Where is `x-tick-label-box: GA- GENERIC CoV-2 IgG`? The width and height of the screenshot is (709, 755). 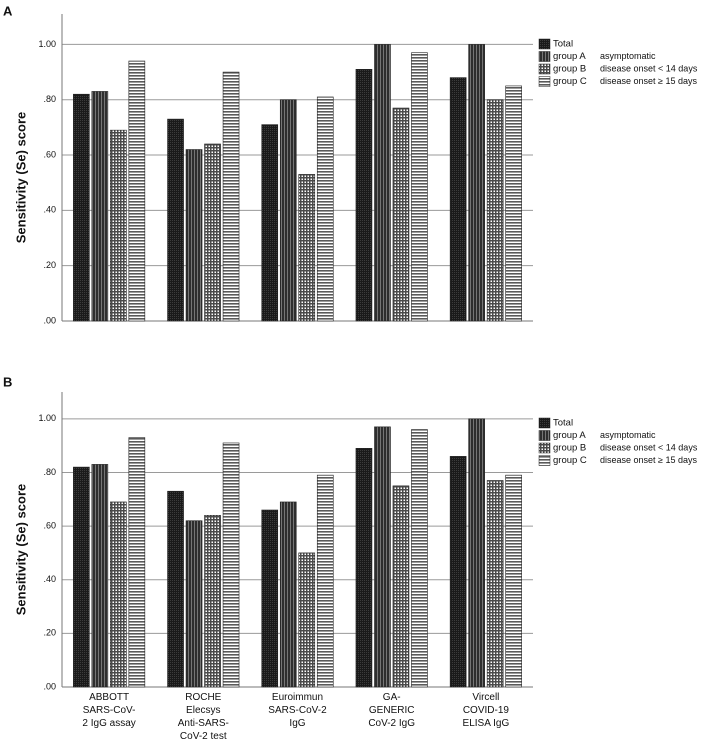
x-tick-label-box: GA- GENERIC CoV-2 IgG is located at coordinates (392, 710).